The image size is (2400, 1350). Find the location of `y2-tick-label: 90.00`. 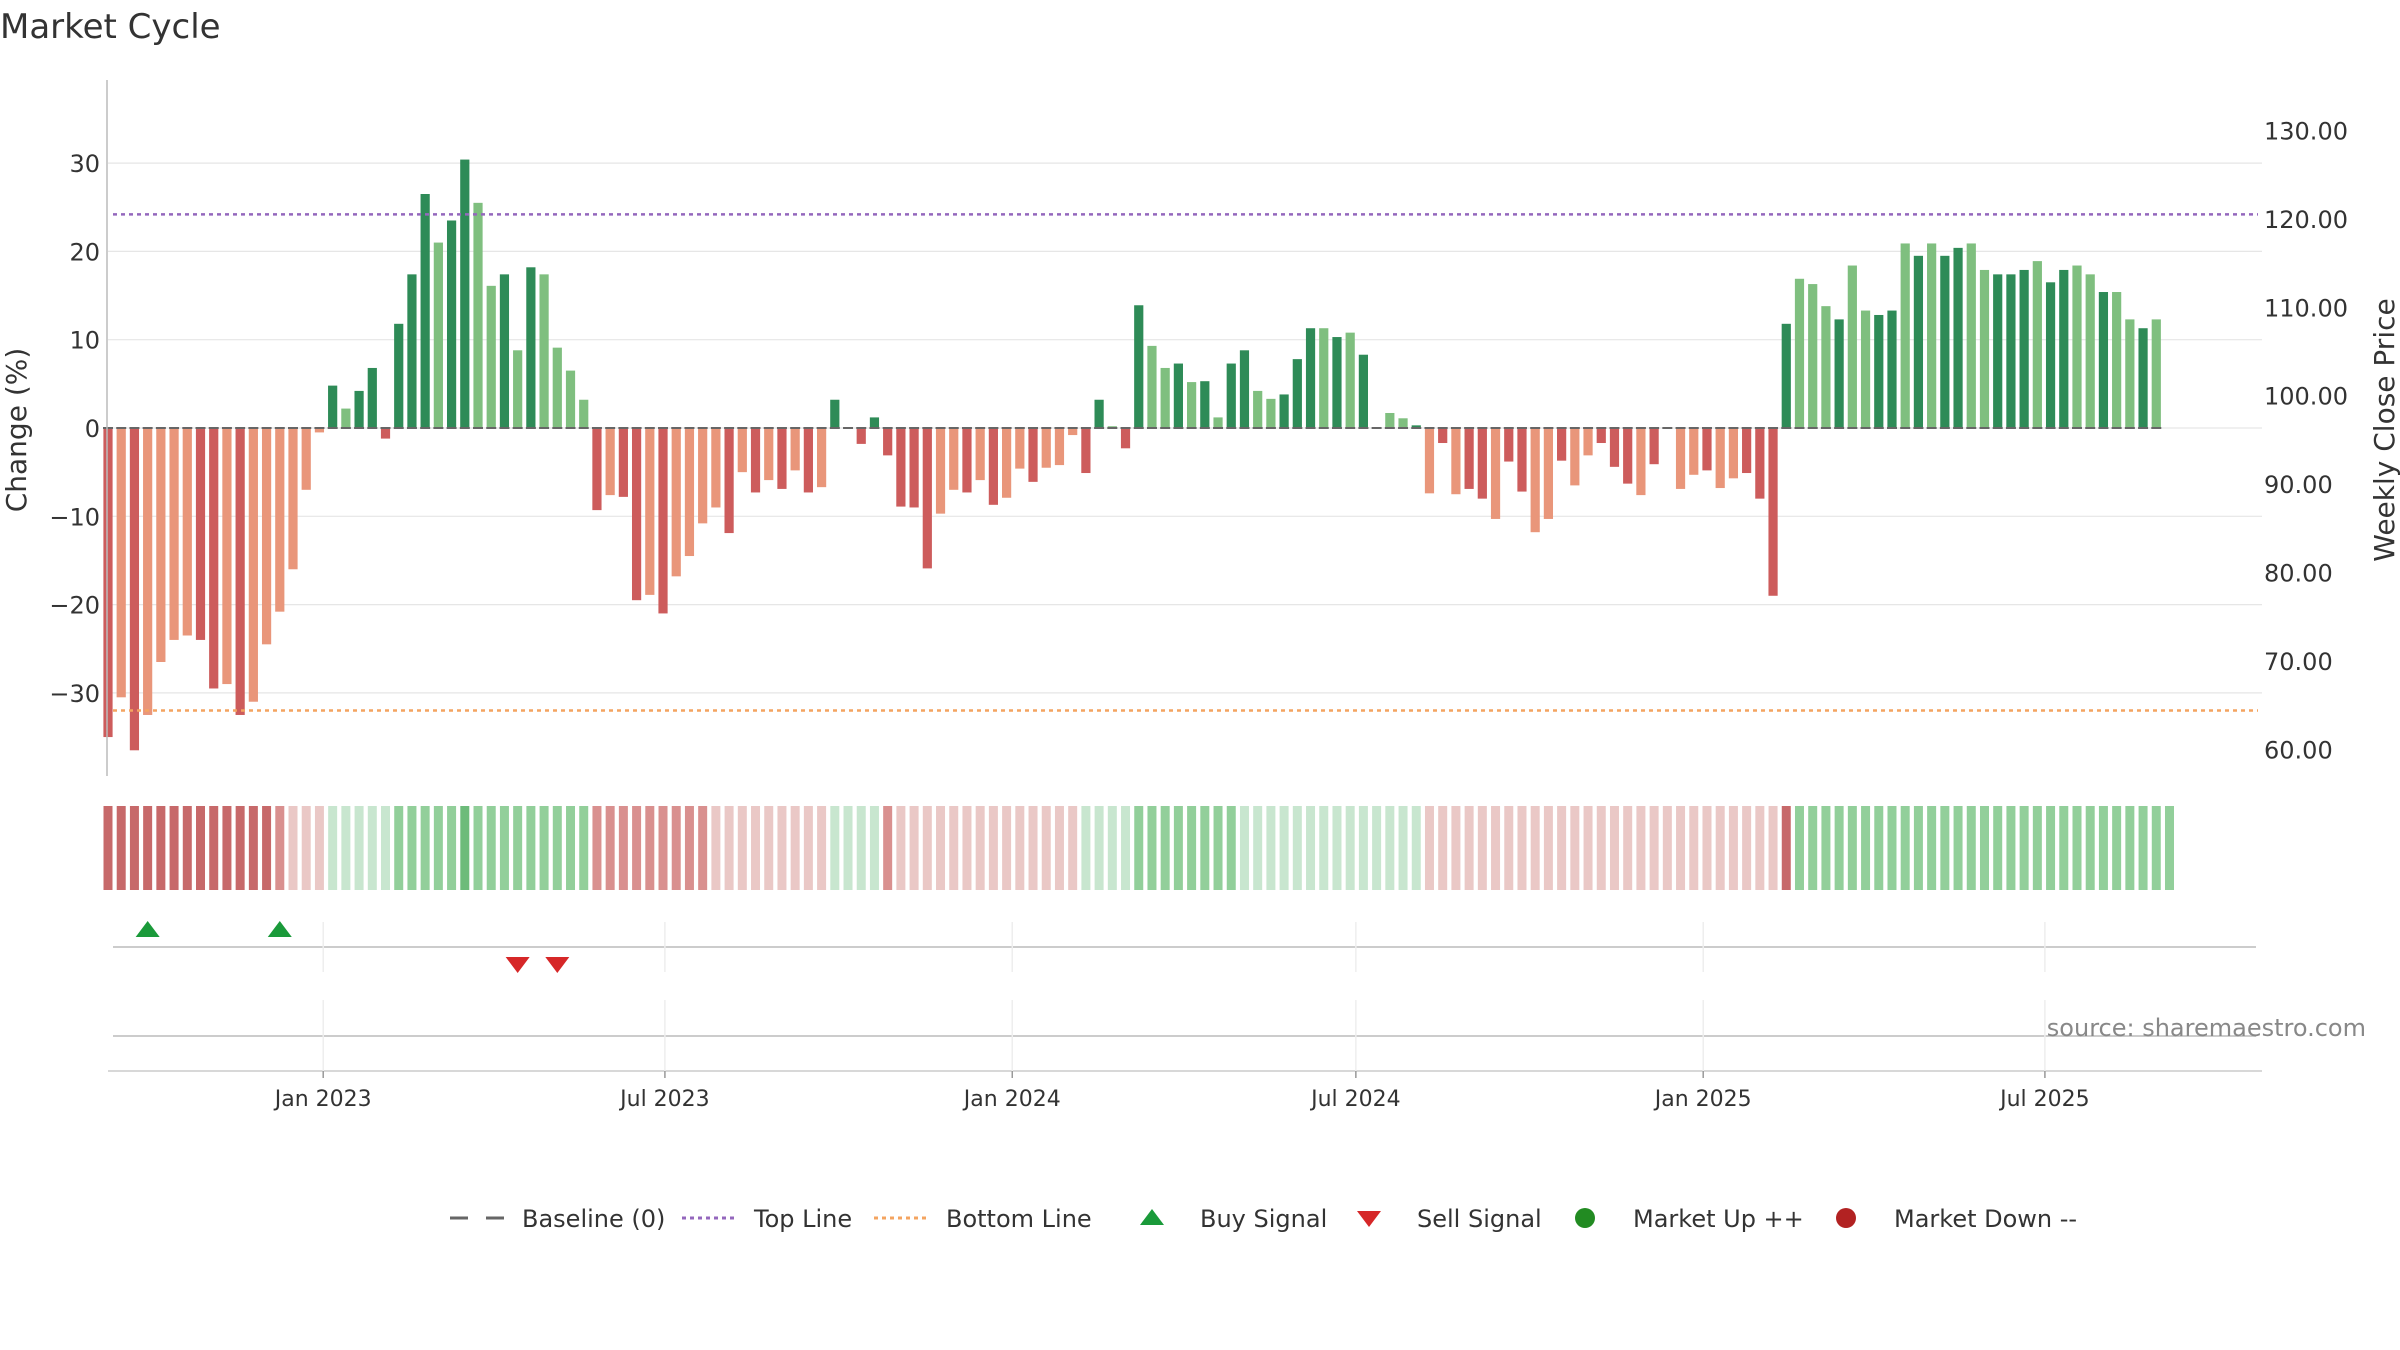

y2-tick-label: 90.00 is located at coordinates (2298, 485).